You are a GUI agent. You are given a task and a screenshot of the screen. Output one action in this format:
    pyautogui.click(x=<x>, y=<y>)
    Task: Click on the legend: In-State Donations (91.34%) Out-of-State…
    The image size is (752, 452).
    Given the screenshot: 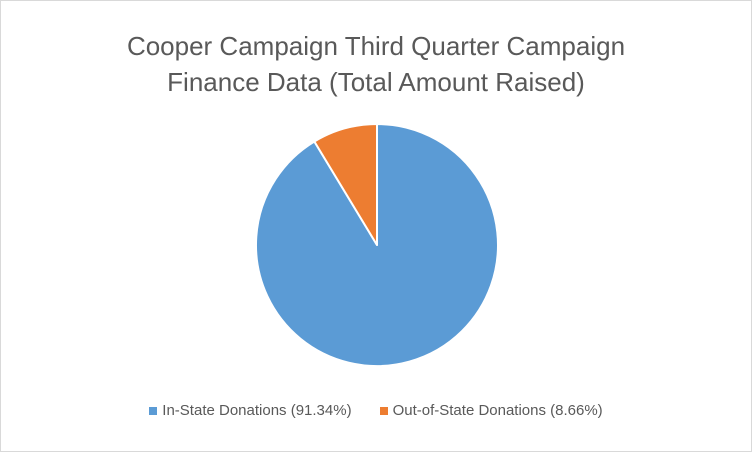 What is the action you would take?
    pyautogui.click(x=376, y=410)
    